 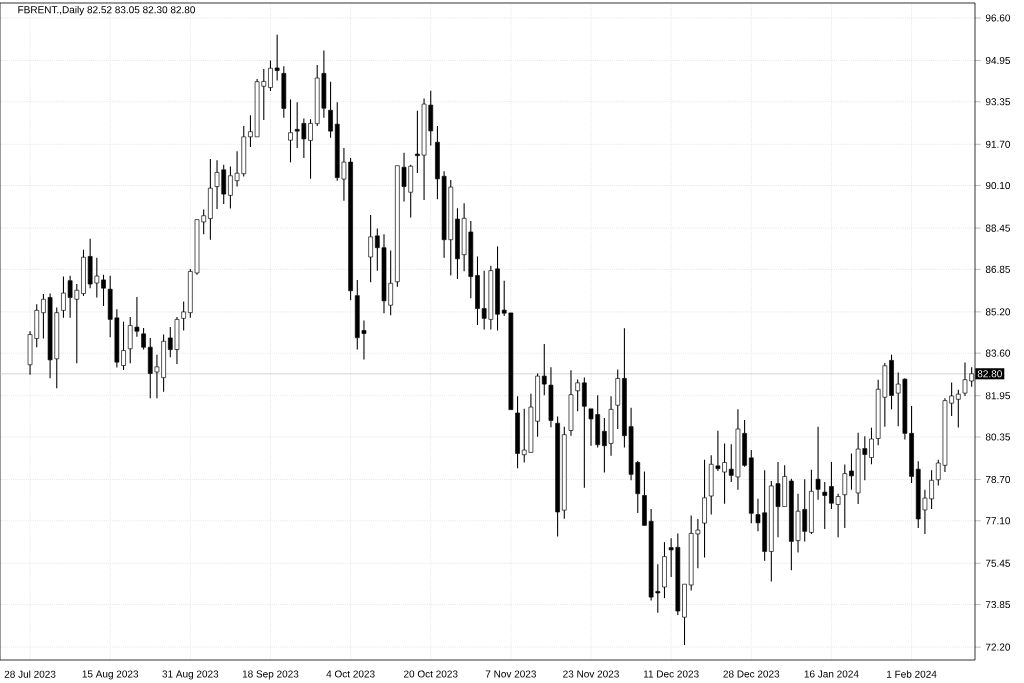 I want to click on ref-line-label: 82.80, so click(x=989, y=374).